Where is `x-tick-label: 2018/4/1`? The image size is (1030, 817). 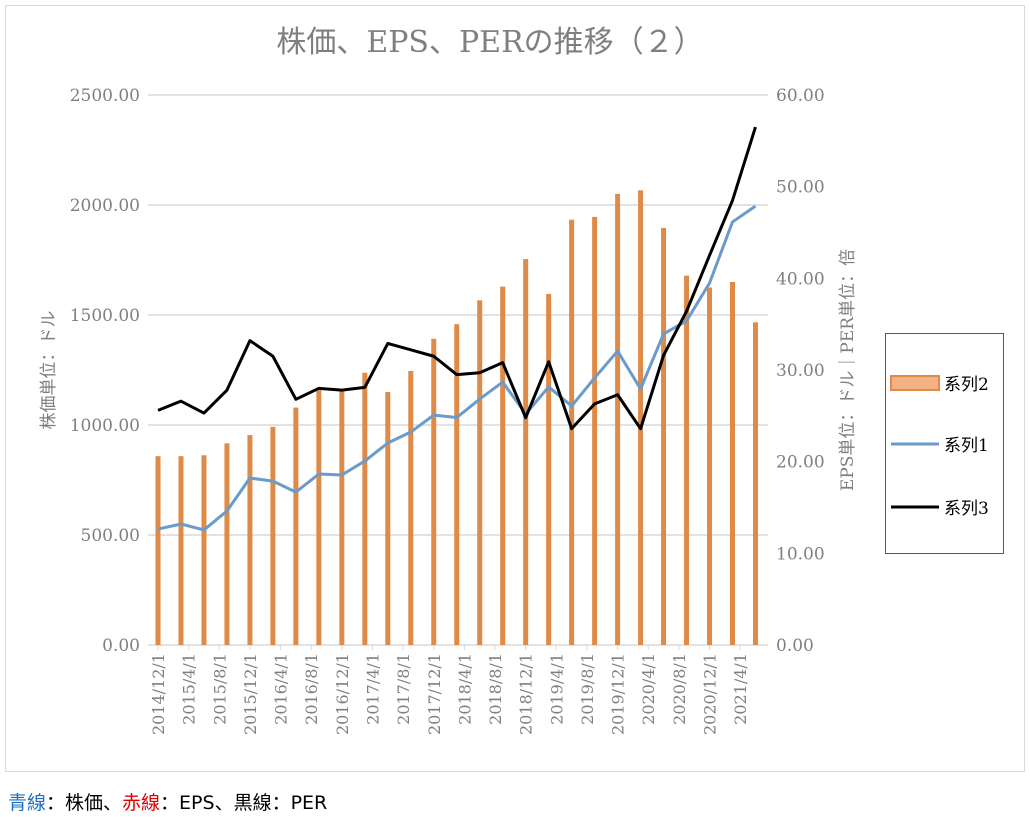
x-tick-label: 2018/4/1 is located at coordinates (464, 689).